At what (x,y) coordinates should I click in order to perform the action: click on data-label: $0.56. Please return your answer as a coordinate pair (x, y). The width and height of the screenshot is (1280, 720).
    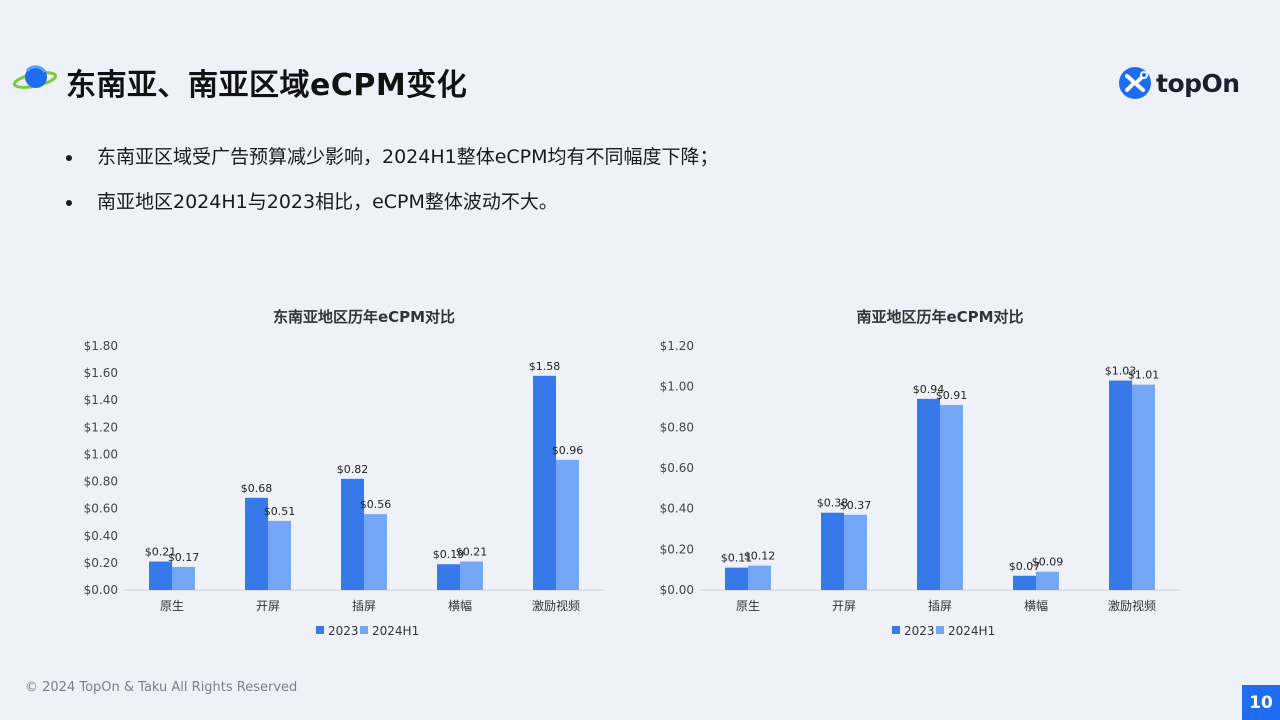
    Looking at the image, I should click on (376, 504).